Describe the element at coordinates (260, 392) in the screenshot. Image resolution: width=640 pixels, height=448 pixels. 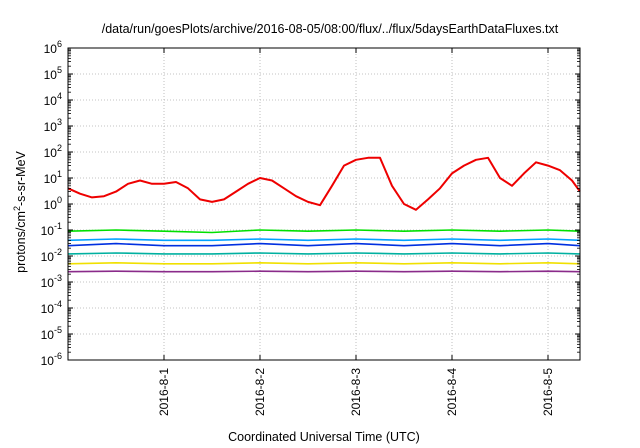
I see `x-tick-label: 2016-8-2` at that location.